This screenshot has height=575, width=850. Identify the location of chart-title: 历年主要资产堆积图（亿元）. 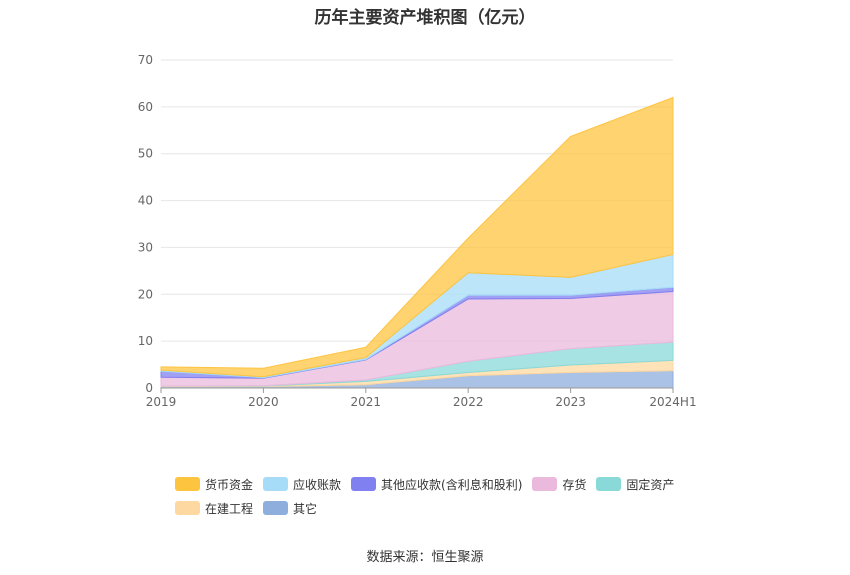
(425, 18).